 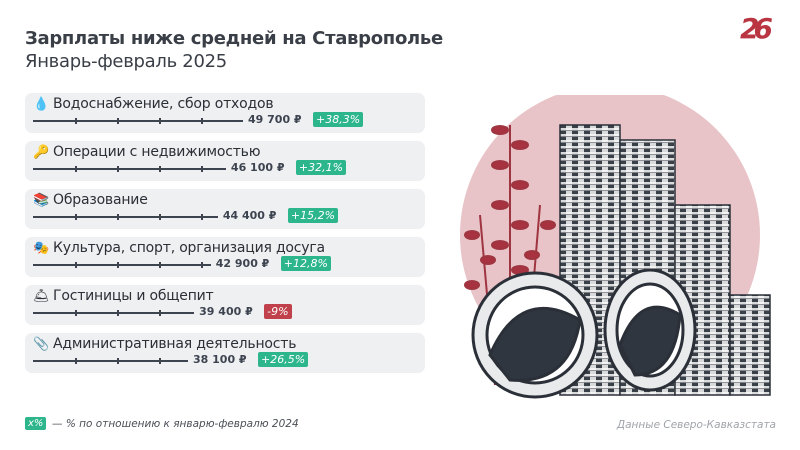 I want to click on category-label: 💧 Водоснабжение, сбор отходов, so click(x=153, y=104).